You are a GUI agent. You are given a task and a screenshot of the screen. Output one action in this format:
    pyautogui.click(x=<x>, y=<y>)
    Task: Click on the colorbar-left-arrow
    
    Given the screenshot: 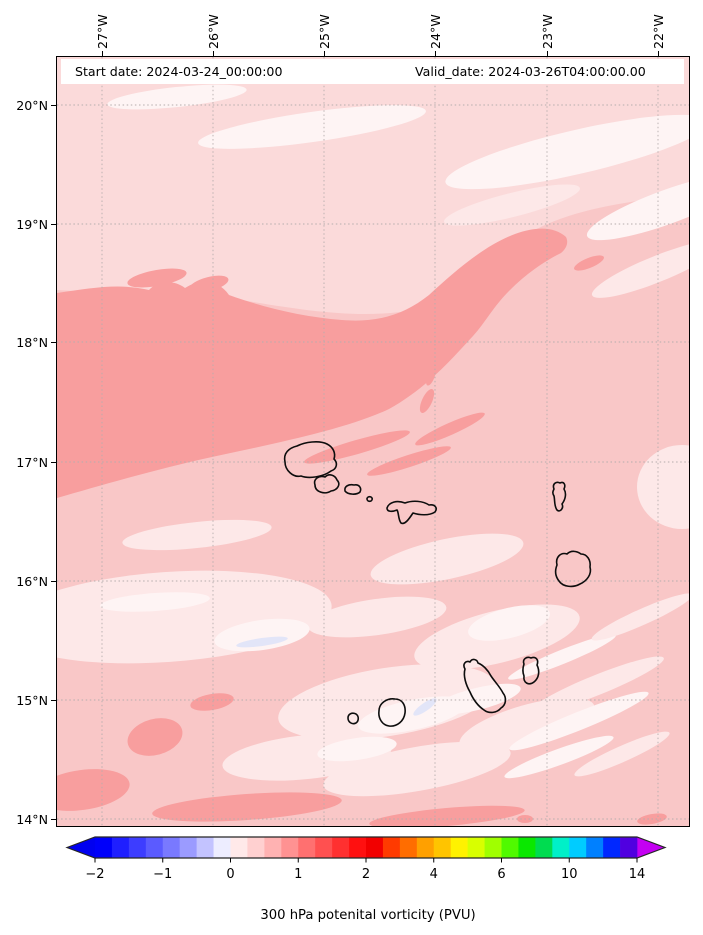 What is the action you would take?
    pyautogui.click(x=81, y=847)
    